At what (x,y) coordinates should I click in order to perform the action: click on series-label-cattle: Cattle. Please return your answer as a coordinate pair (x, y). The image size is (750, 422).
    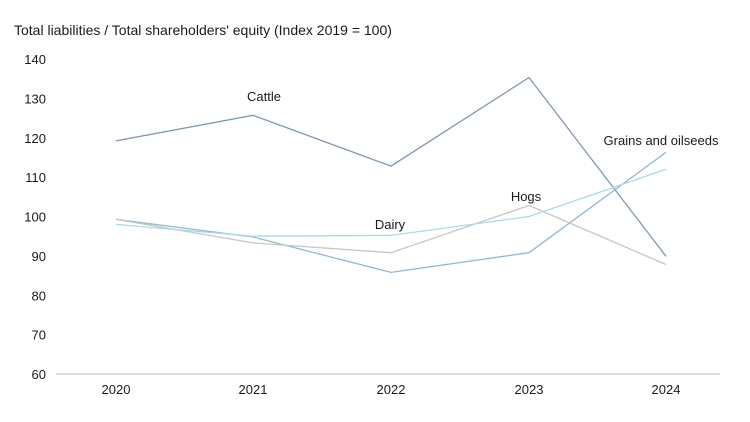
    Looking at the image, I should click on (264, 96).